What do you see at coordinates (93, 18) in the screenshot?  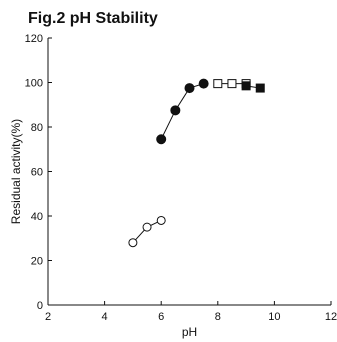 I see `chart-title: Fig.2 pH Stability` at bounding box center [93, 18].